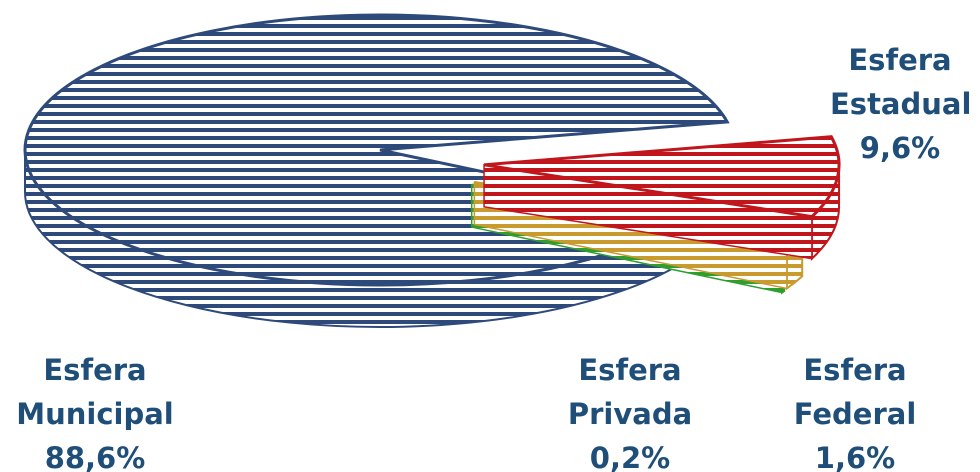 This screenshot has width=980, height=472. What do you see at coordinates (95, 456) in the screenshot?
I see `label-municipal-value: 88,6%` at bounding box center [95, 456].